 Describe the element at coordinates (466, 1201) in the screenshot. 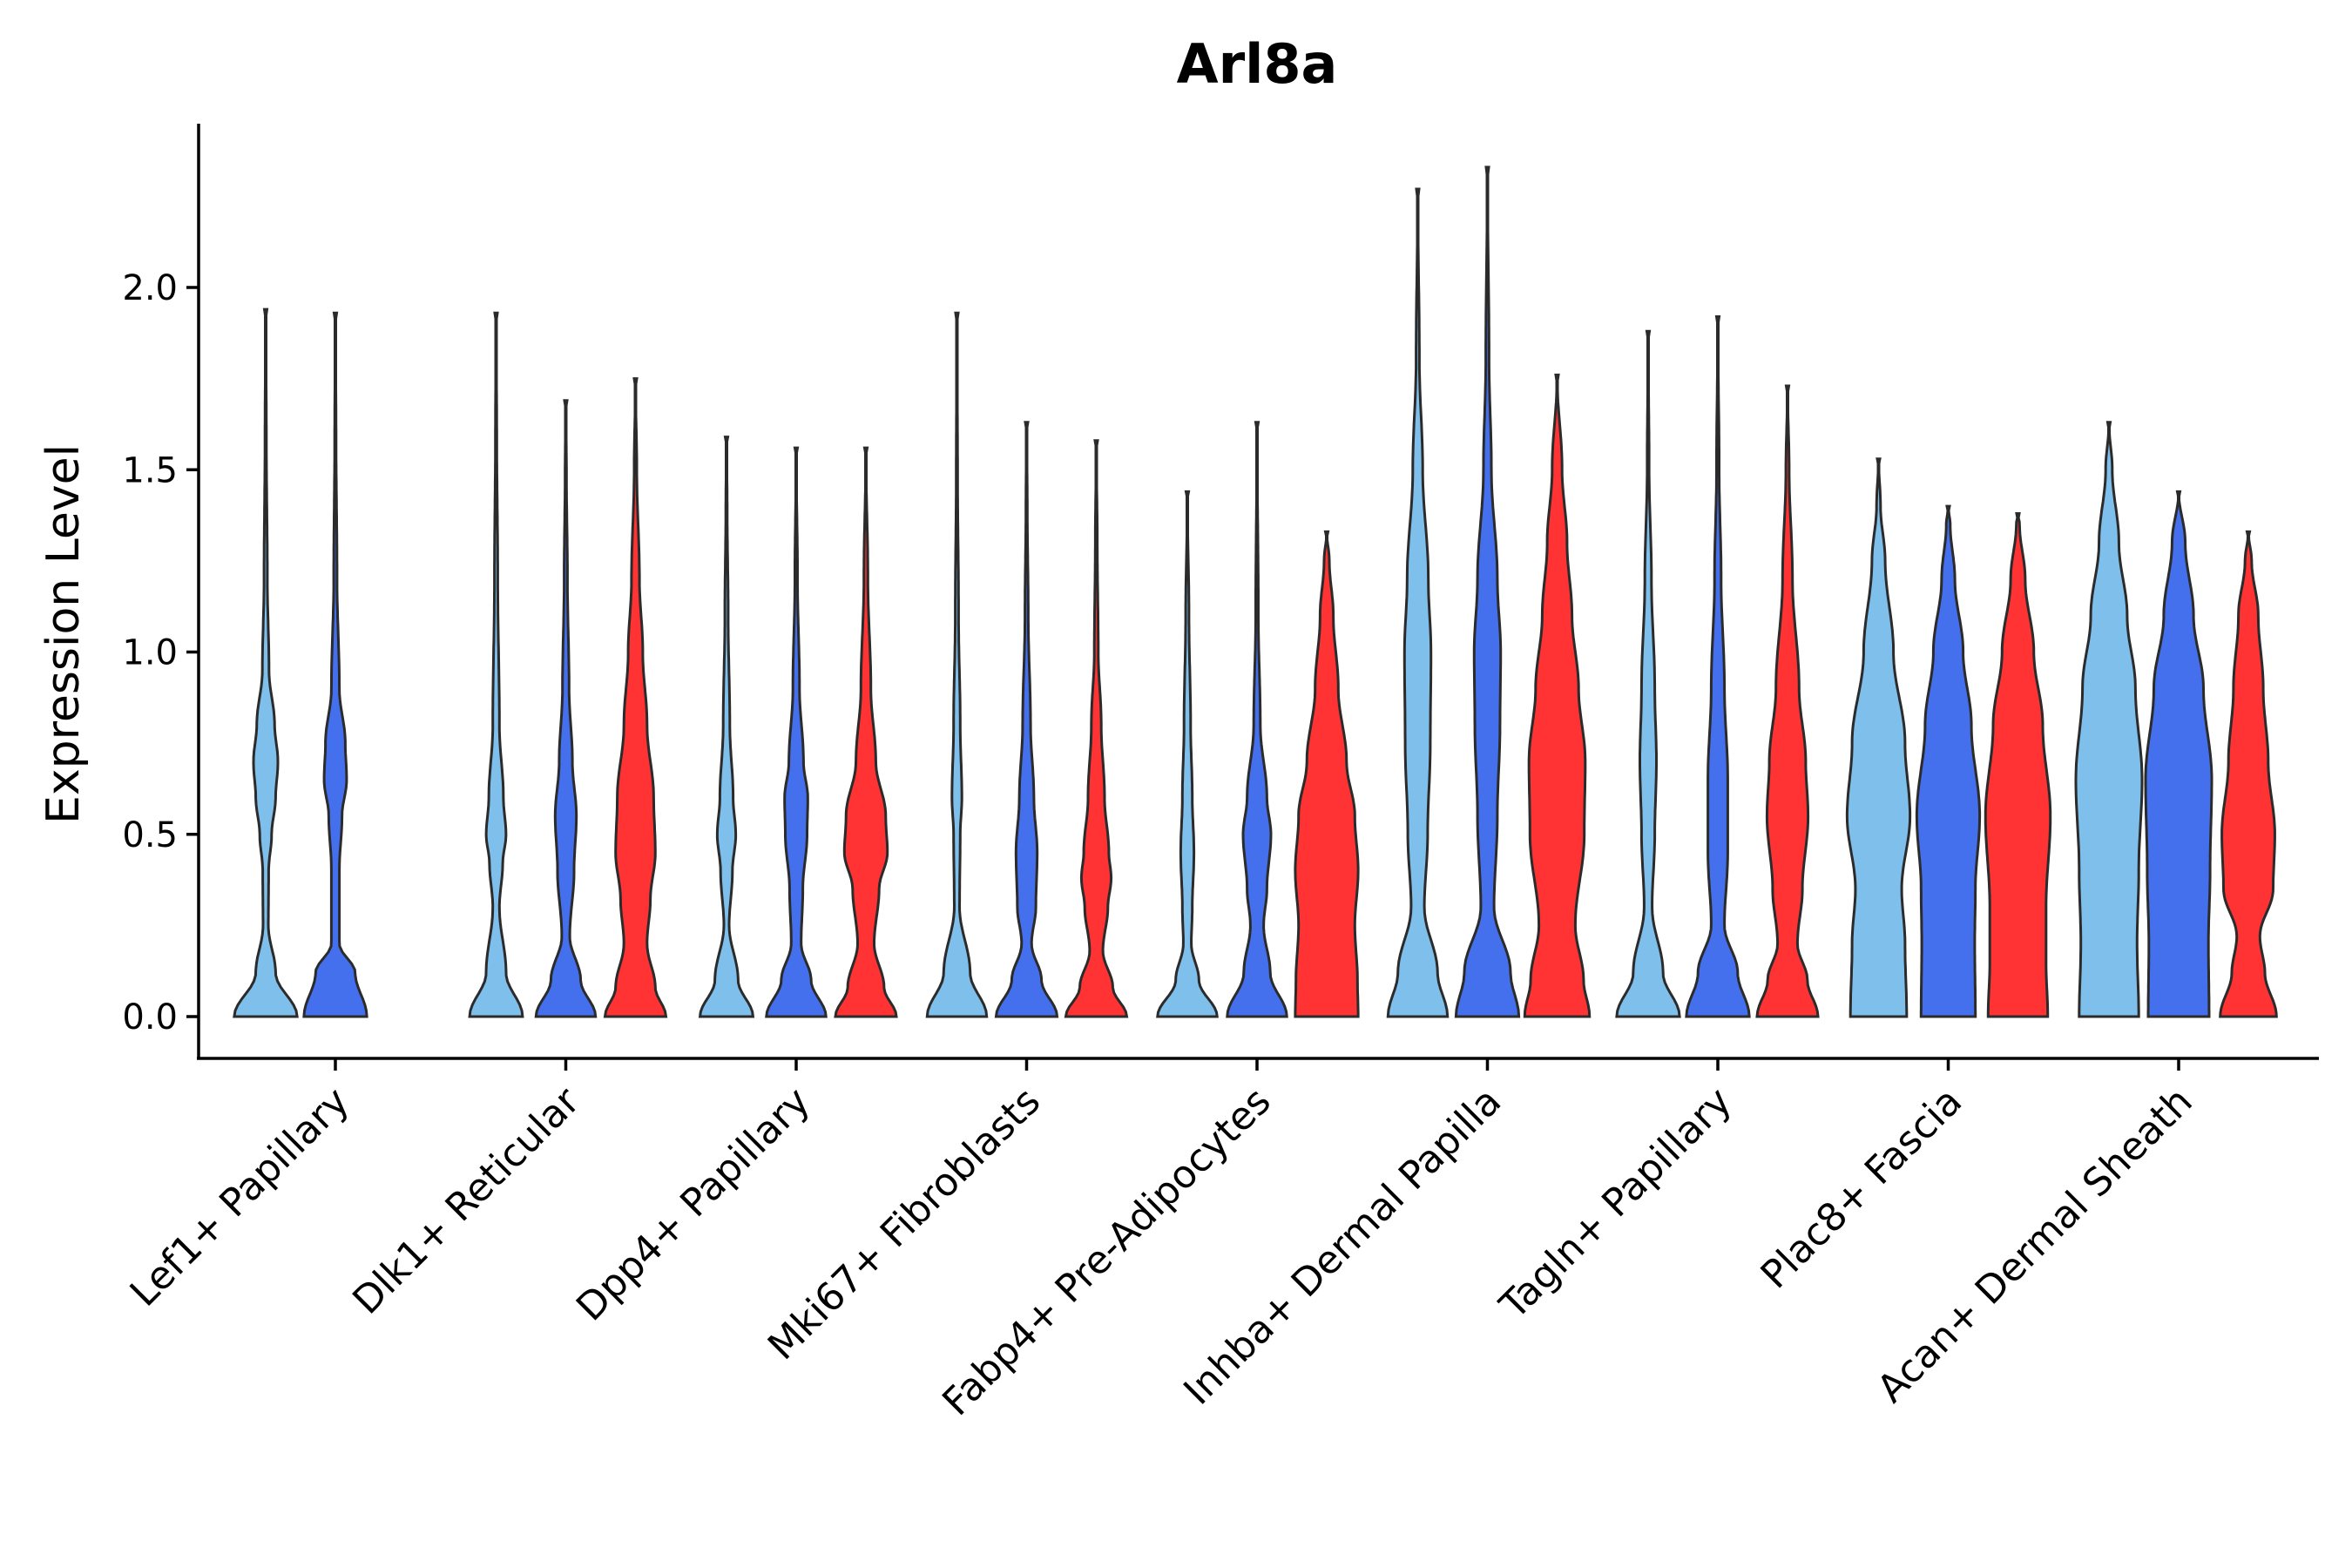

I see `x-category-label: Dlk1+ Reticular` at that location.